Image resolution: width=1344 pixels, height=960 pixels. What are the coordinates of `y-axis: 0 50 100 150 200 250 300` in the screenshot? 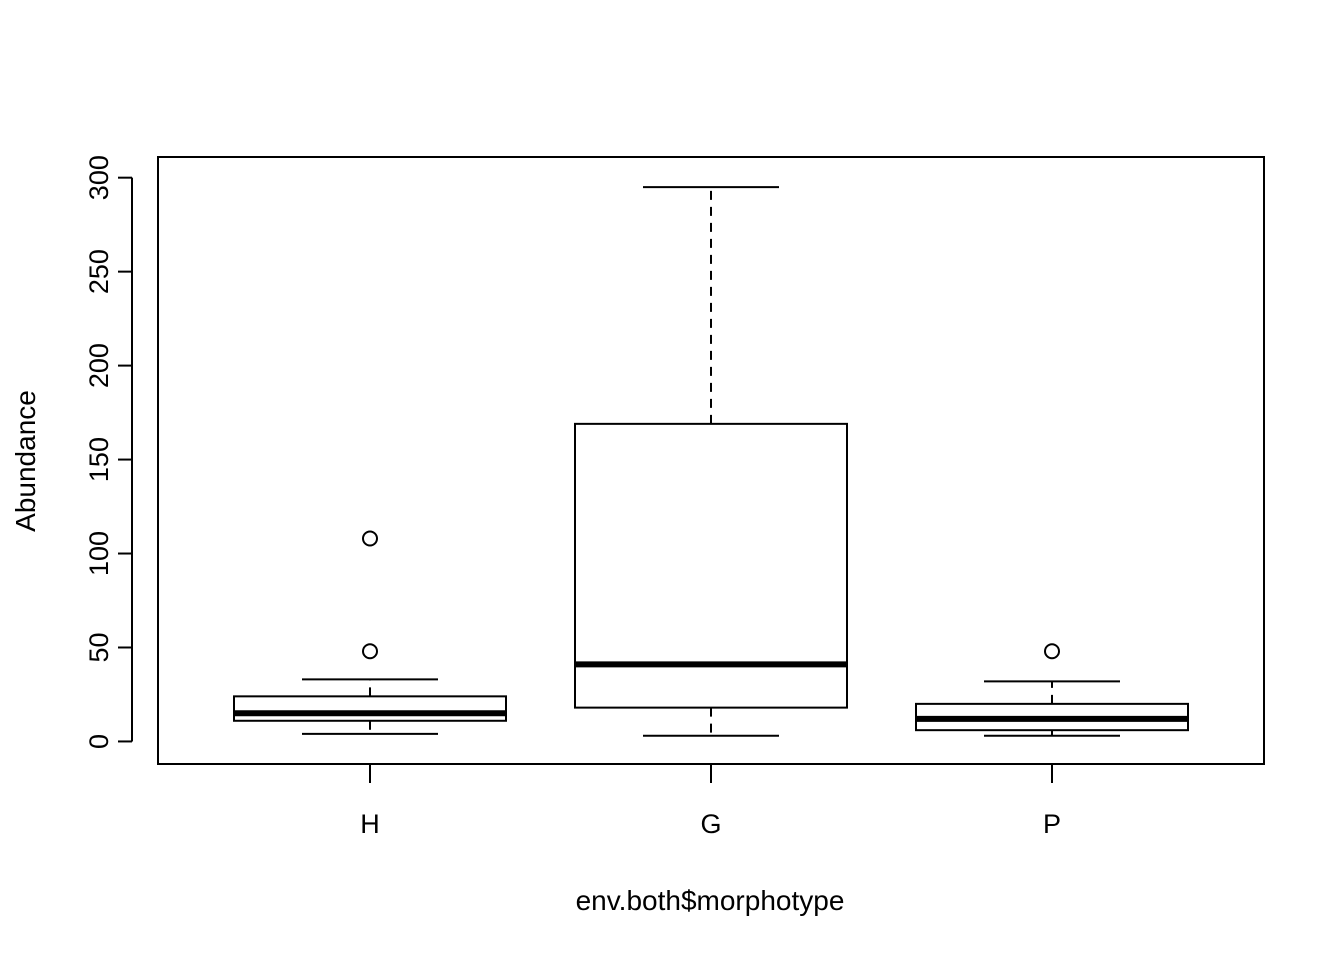 It's located at (108, 452).